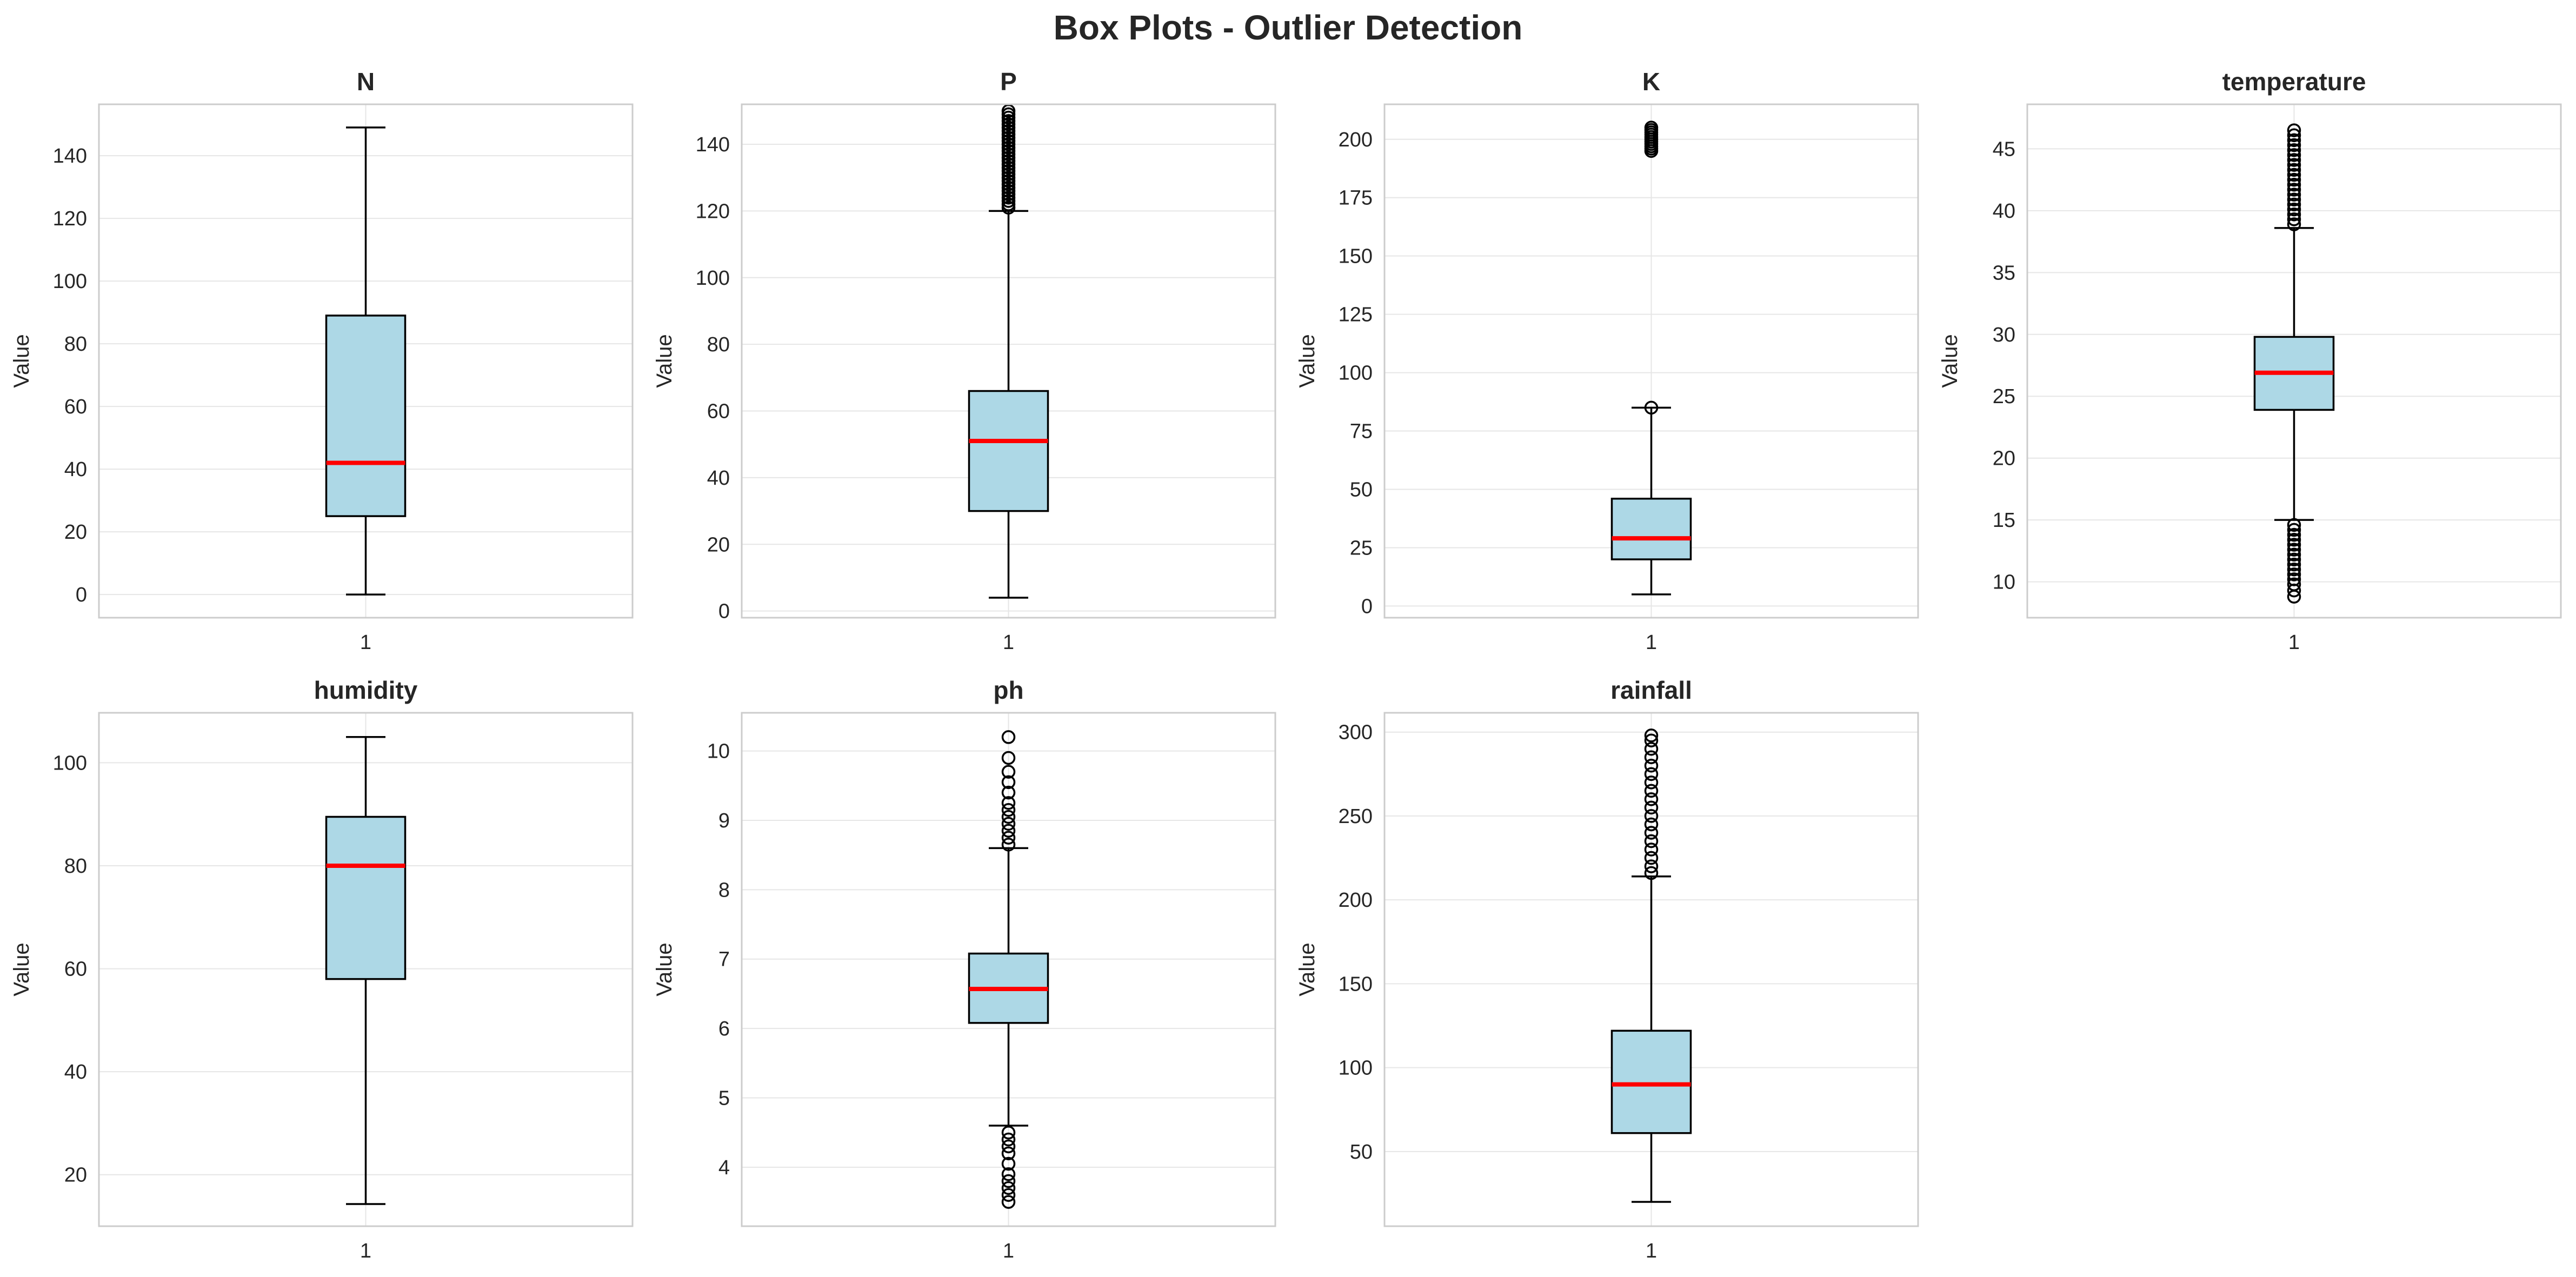 This screenshot has height=1277, width=2576. Describe the element at coordinates (724, 890) in the screenshot. I see `y-tick-label: 8` at that location.